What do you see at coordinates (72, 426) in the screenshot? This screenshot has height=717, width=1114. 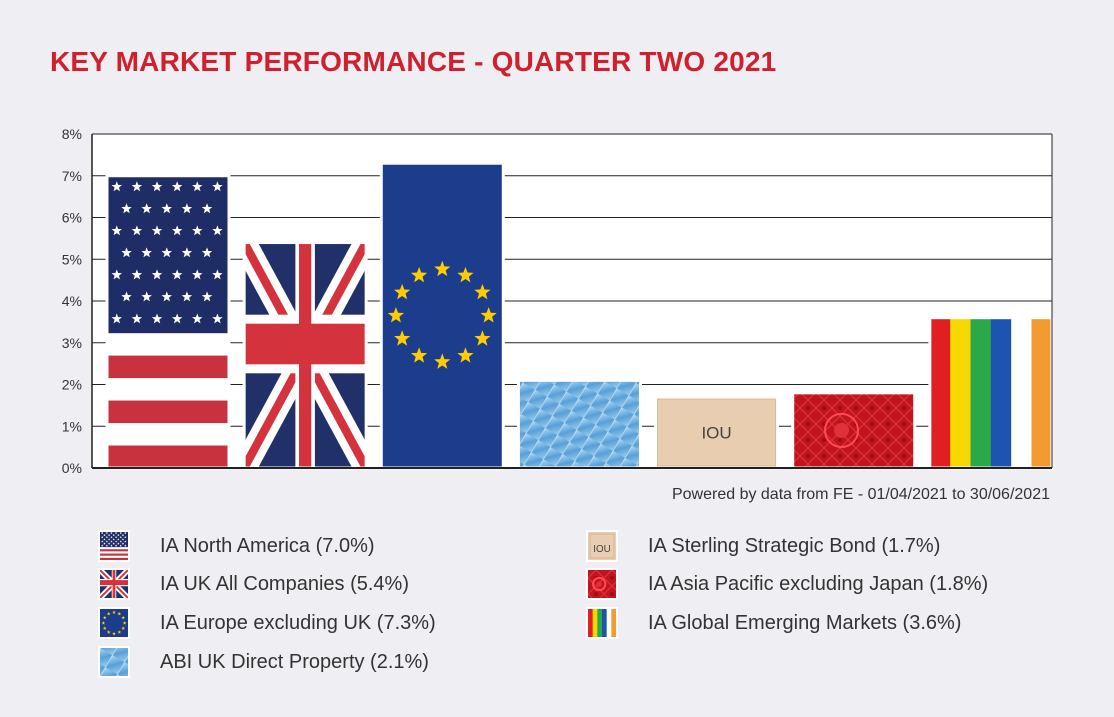 I see `y-tick-label: 1%` at bounding box center [72, 426].